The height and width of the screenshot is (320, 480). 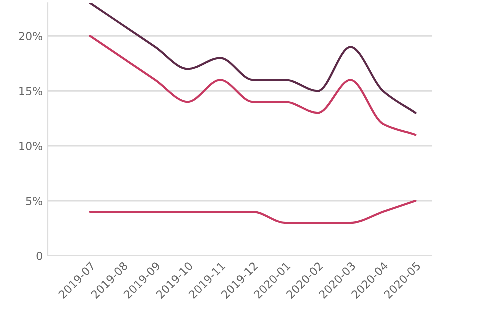 I want to click on y-tick-label: 0, so click(x=39, y=256).